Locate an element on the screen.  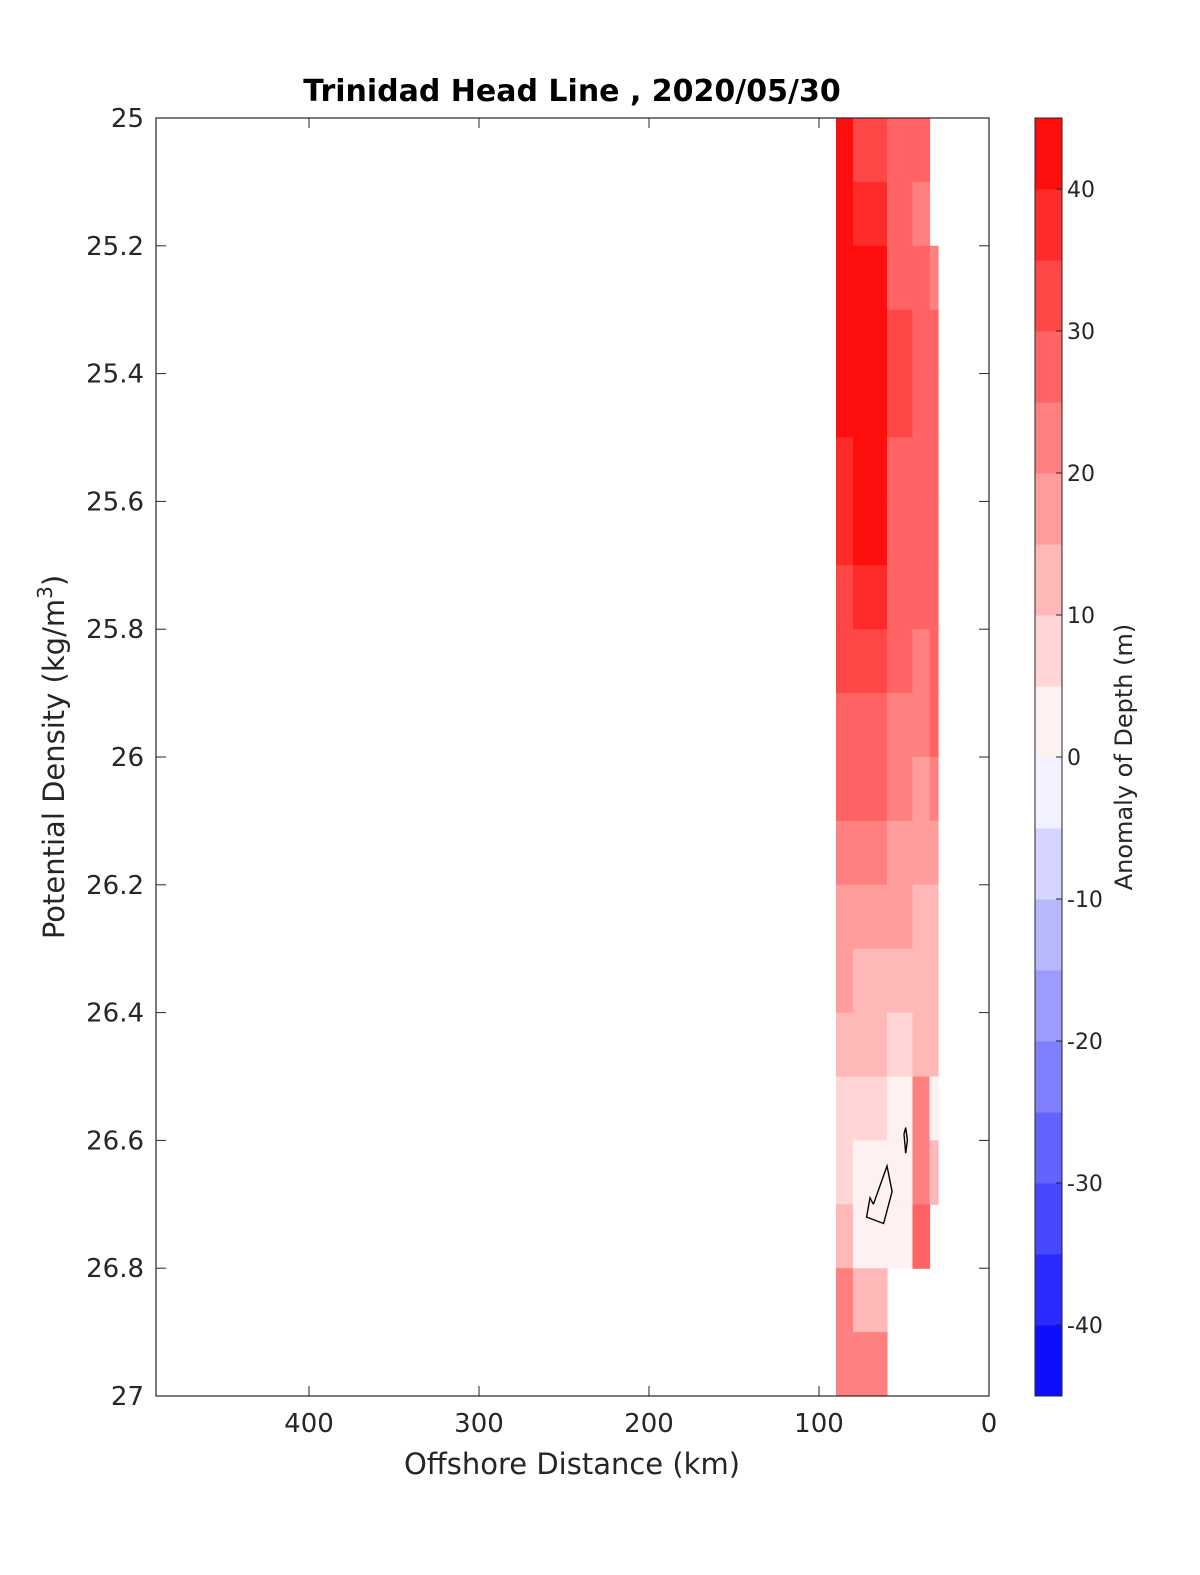
y-tick-label: 26.2 is located at coordinates (115, 886).